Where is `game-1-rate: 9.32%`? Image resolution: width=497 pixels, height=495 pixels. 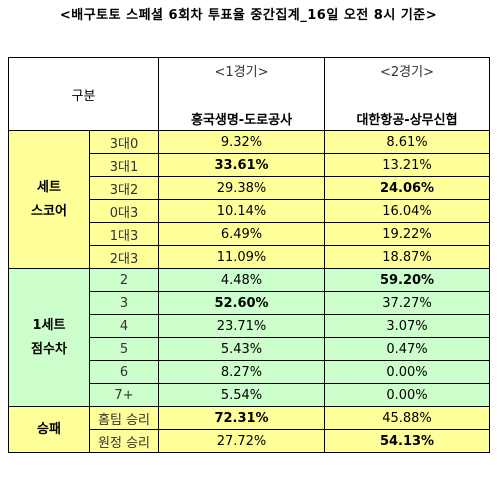 game-1-rate: 9.32% is located at coordinates (242, 142).